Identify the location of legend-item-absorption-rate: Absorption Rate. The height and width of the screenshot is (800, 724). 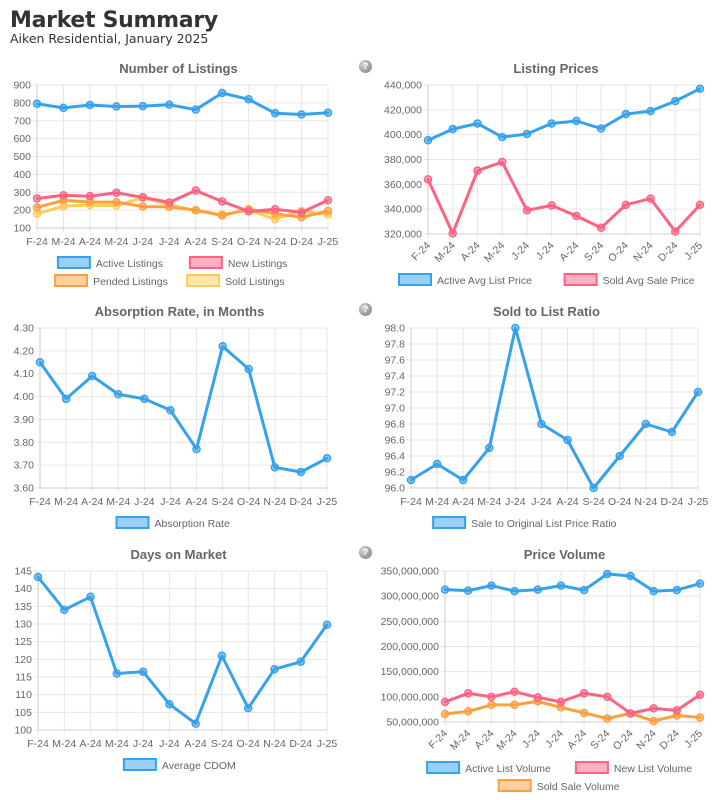
(172, 523).